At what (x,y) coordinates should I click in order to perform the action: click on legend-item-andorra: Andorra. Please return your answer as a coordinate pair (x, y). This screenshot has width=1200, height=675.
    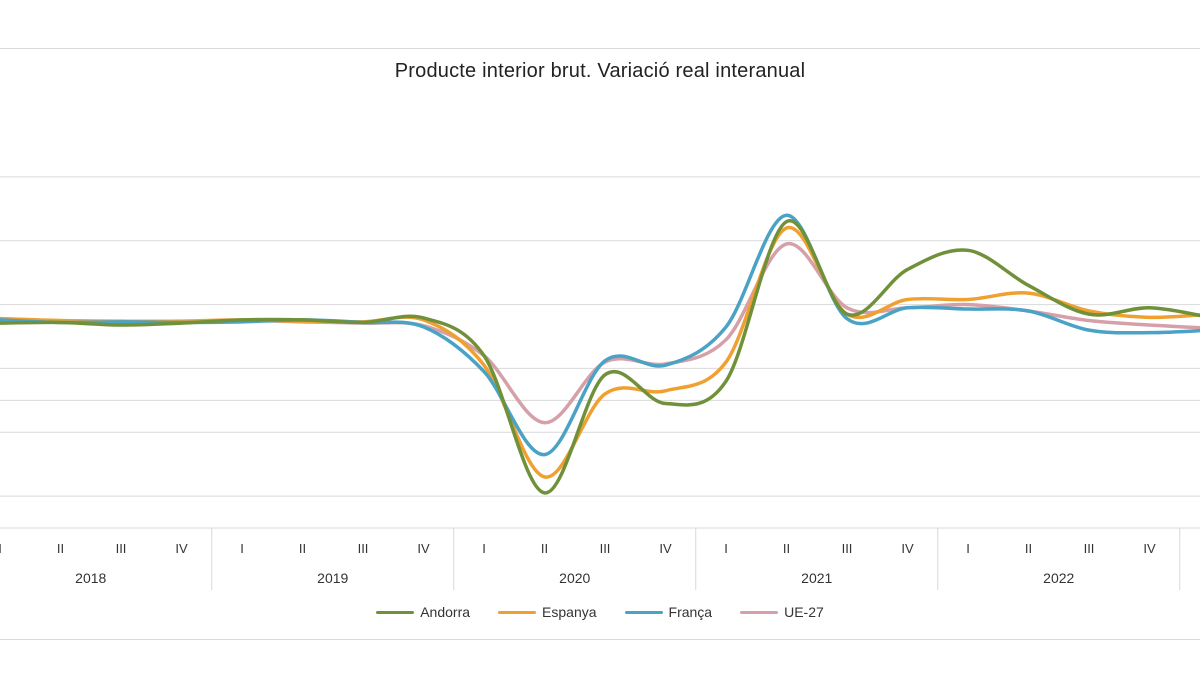
    Looking at the image, I should click on (423, 612).